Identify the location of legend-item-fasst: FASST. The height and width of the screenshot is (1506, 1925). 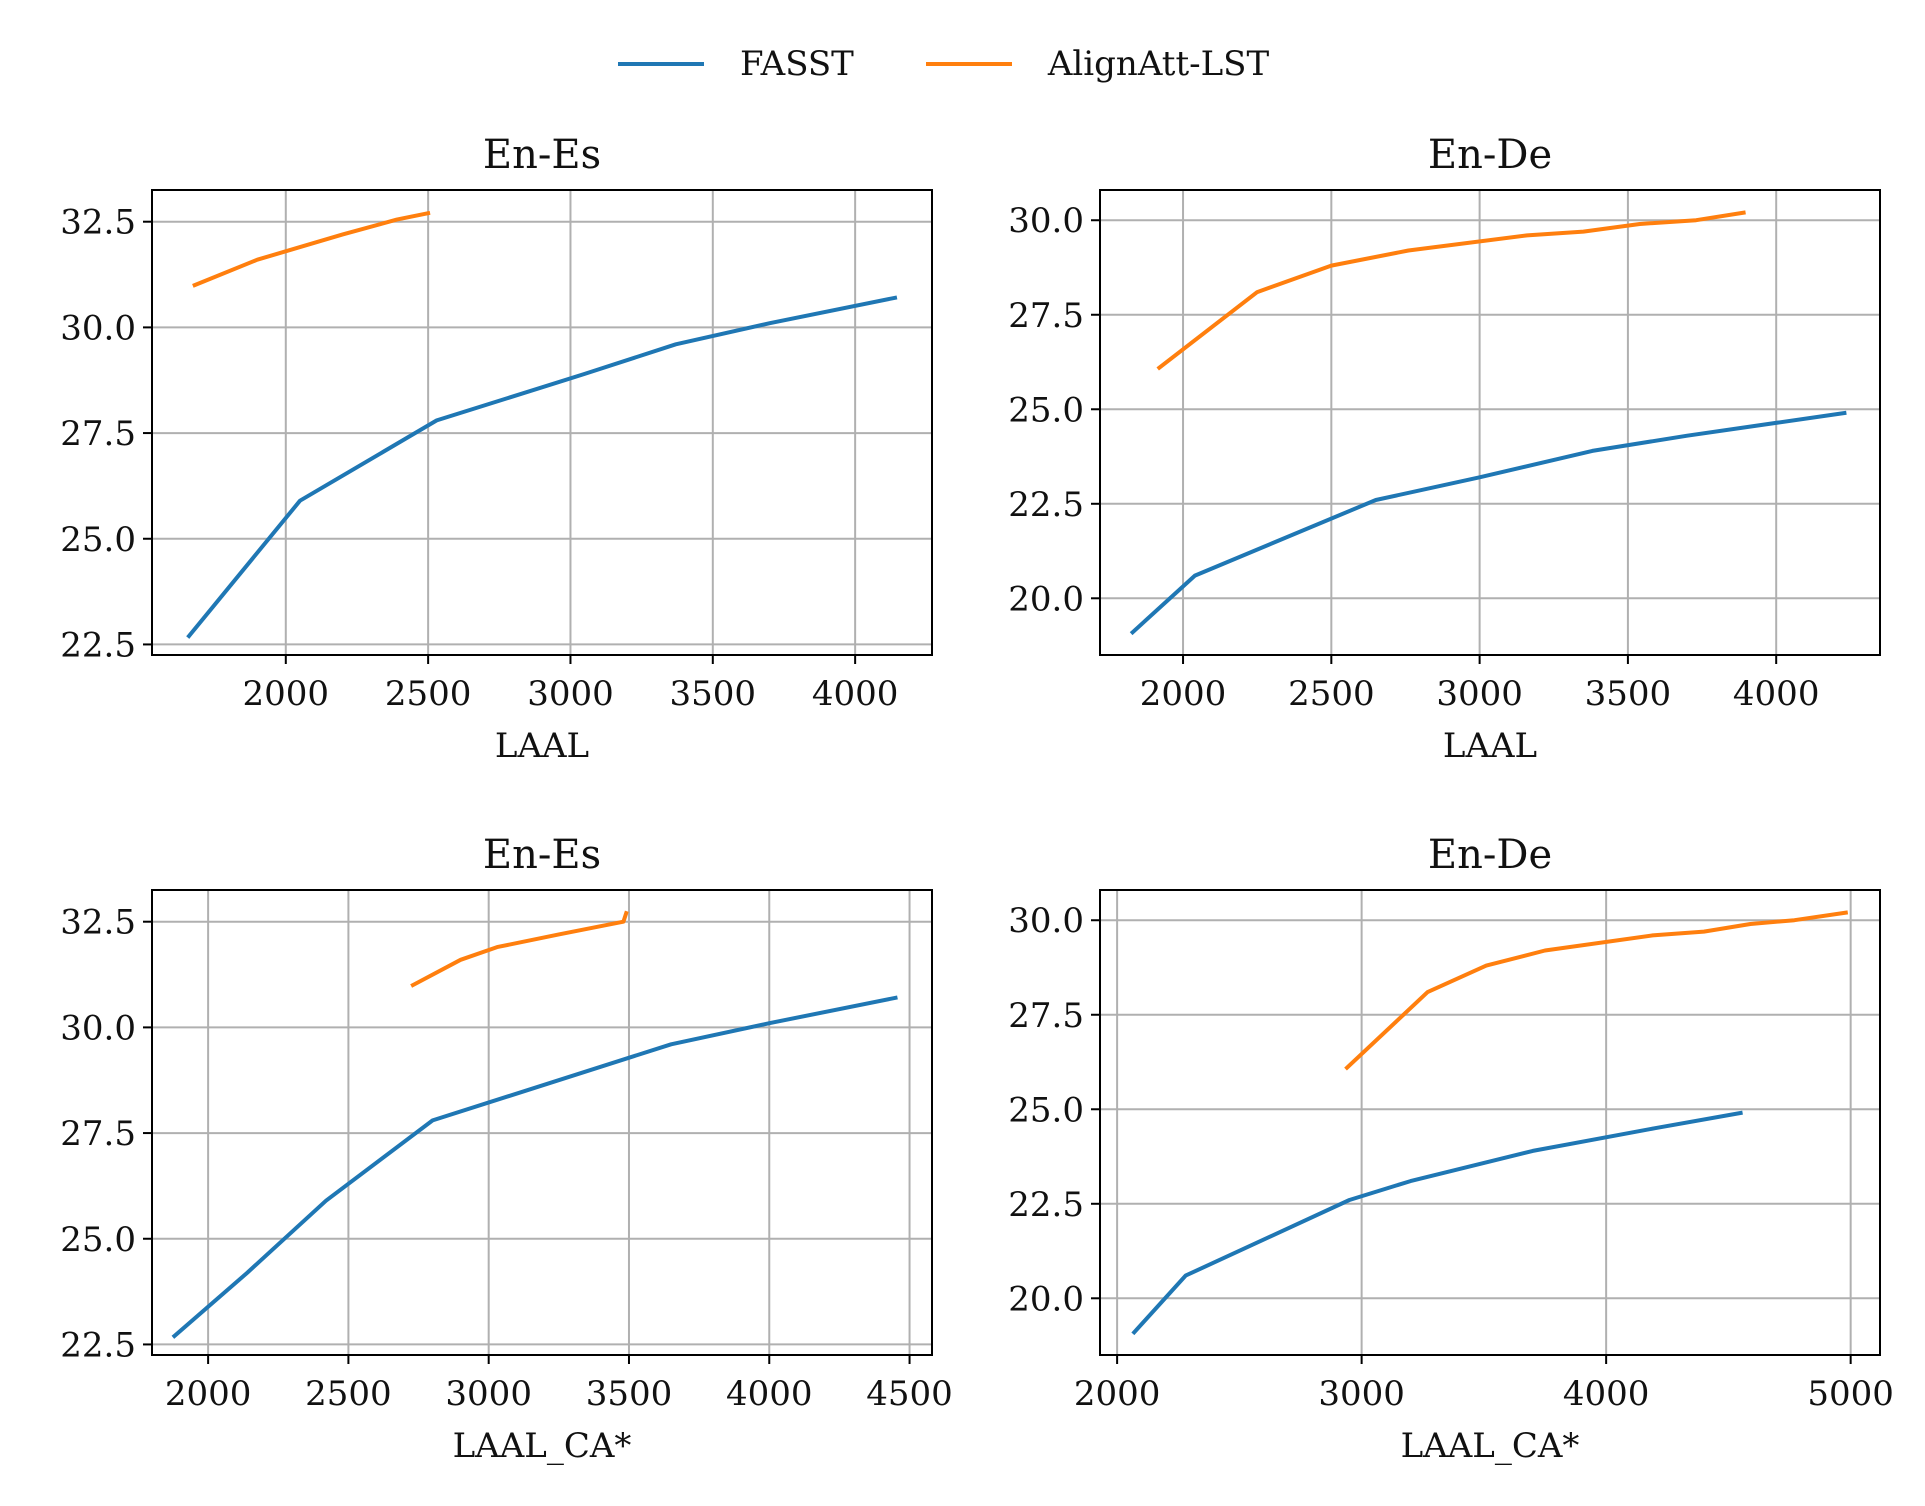
(736, 64).